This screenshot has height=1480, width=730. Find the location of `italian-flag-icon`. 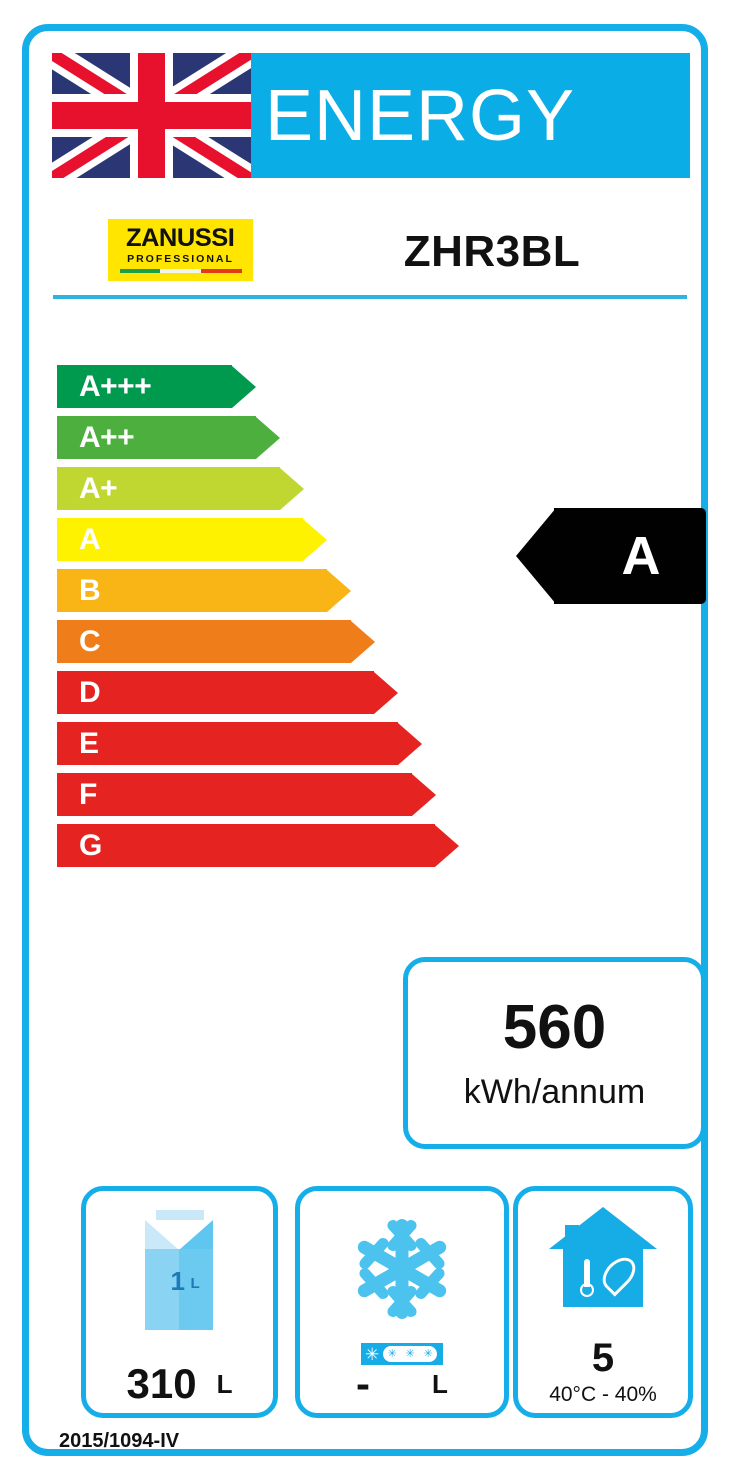

italian-flag-icon is located at coordinates (180, 270).